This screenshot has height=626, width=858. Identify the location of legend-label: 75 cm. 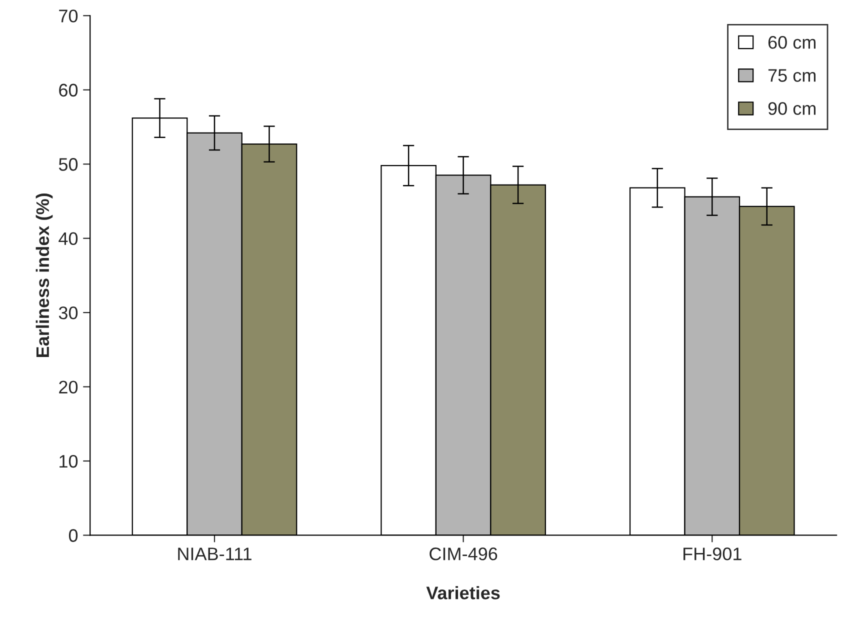
(792, 75).